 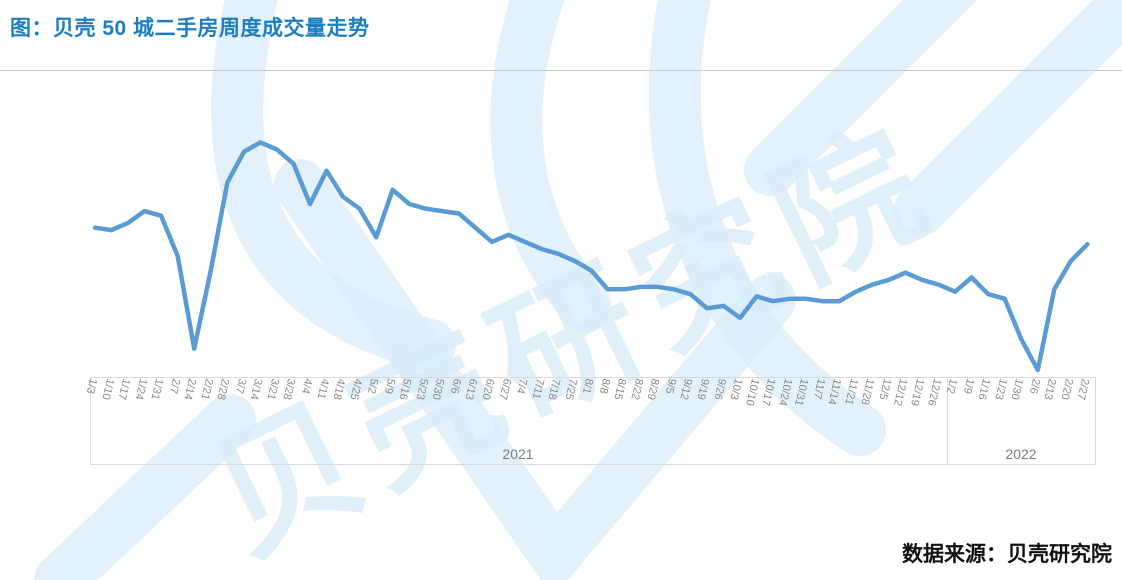 What do you see at coordinates (593, 421) in the screenshot?
I see `x-axis-box` at bounding box center [593, 421].